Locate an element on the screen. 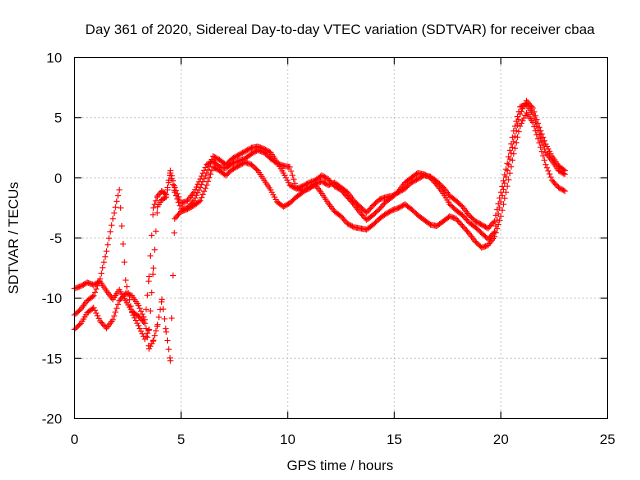  x-tick-label: 0 is located at coordinates (75, 439).